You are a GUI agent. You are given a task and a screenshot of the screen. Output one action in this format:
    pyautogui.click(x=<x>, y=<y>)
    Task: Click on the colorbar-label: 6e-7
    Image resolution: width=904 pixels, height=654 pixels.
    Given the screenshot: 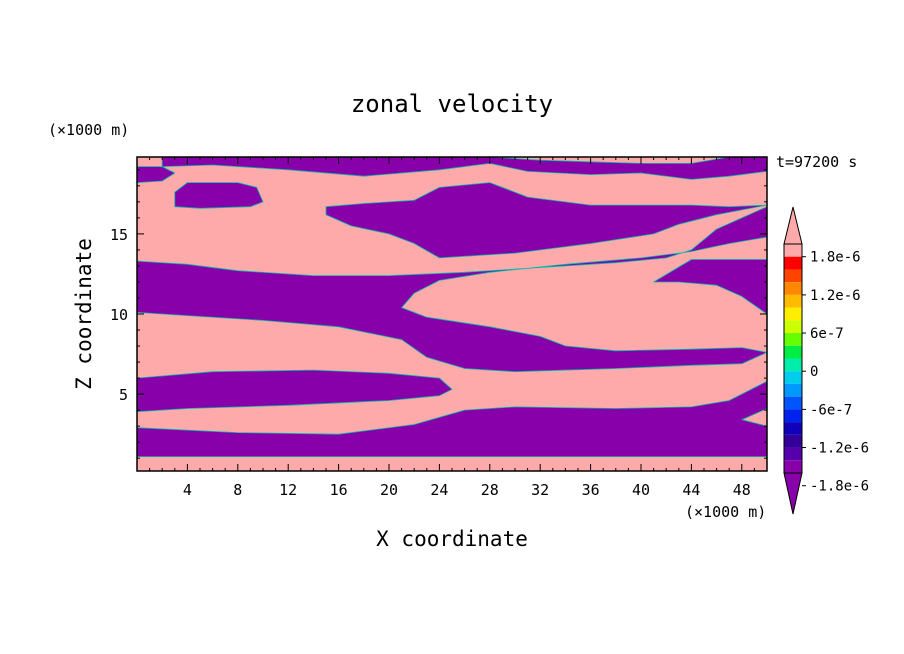 What is the action you would take?
    pyautogui.click(x=827, y=334)
    